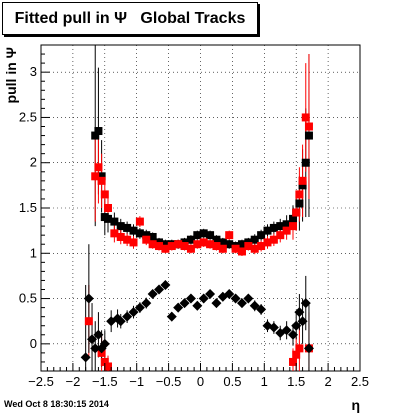 The width and height of the screenshot is (400, 414). I want to click on y-tick-label: 2, so click(33, 162).